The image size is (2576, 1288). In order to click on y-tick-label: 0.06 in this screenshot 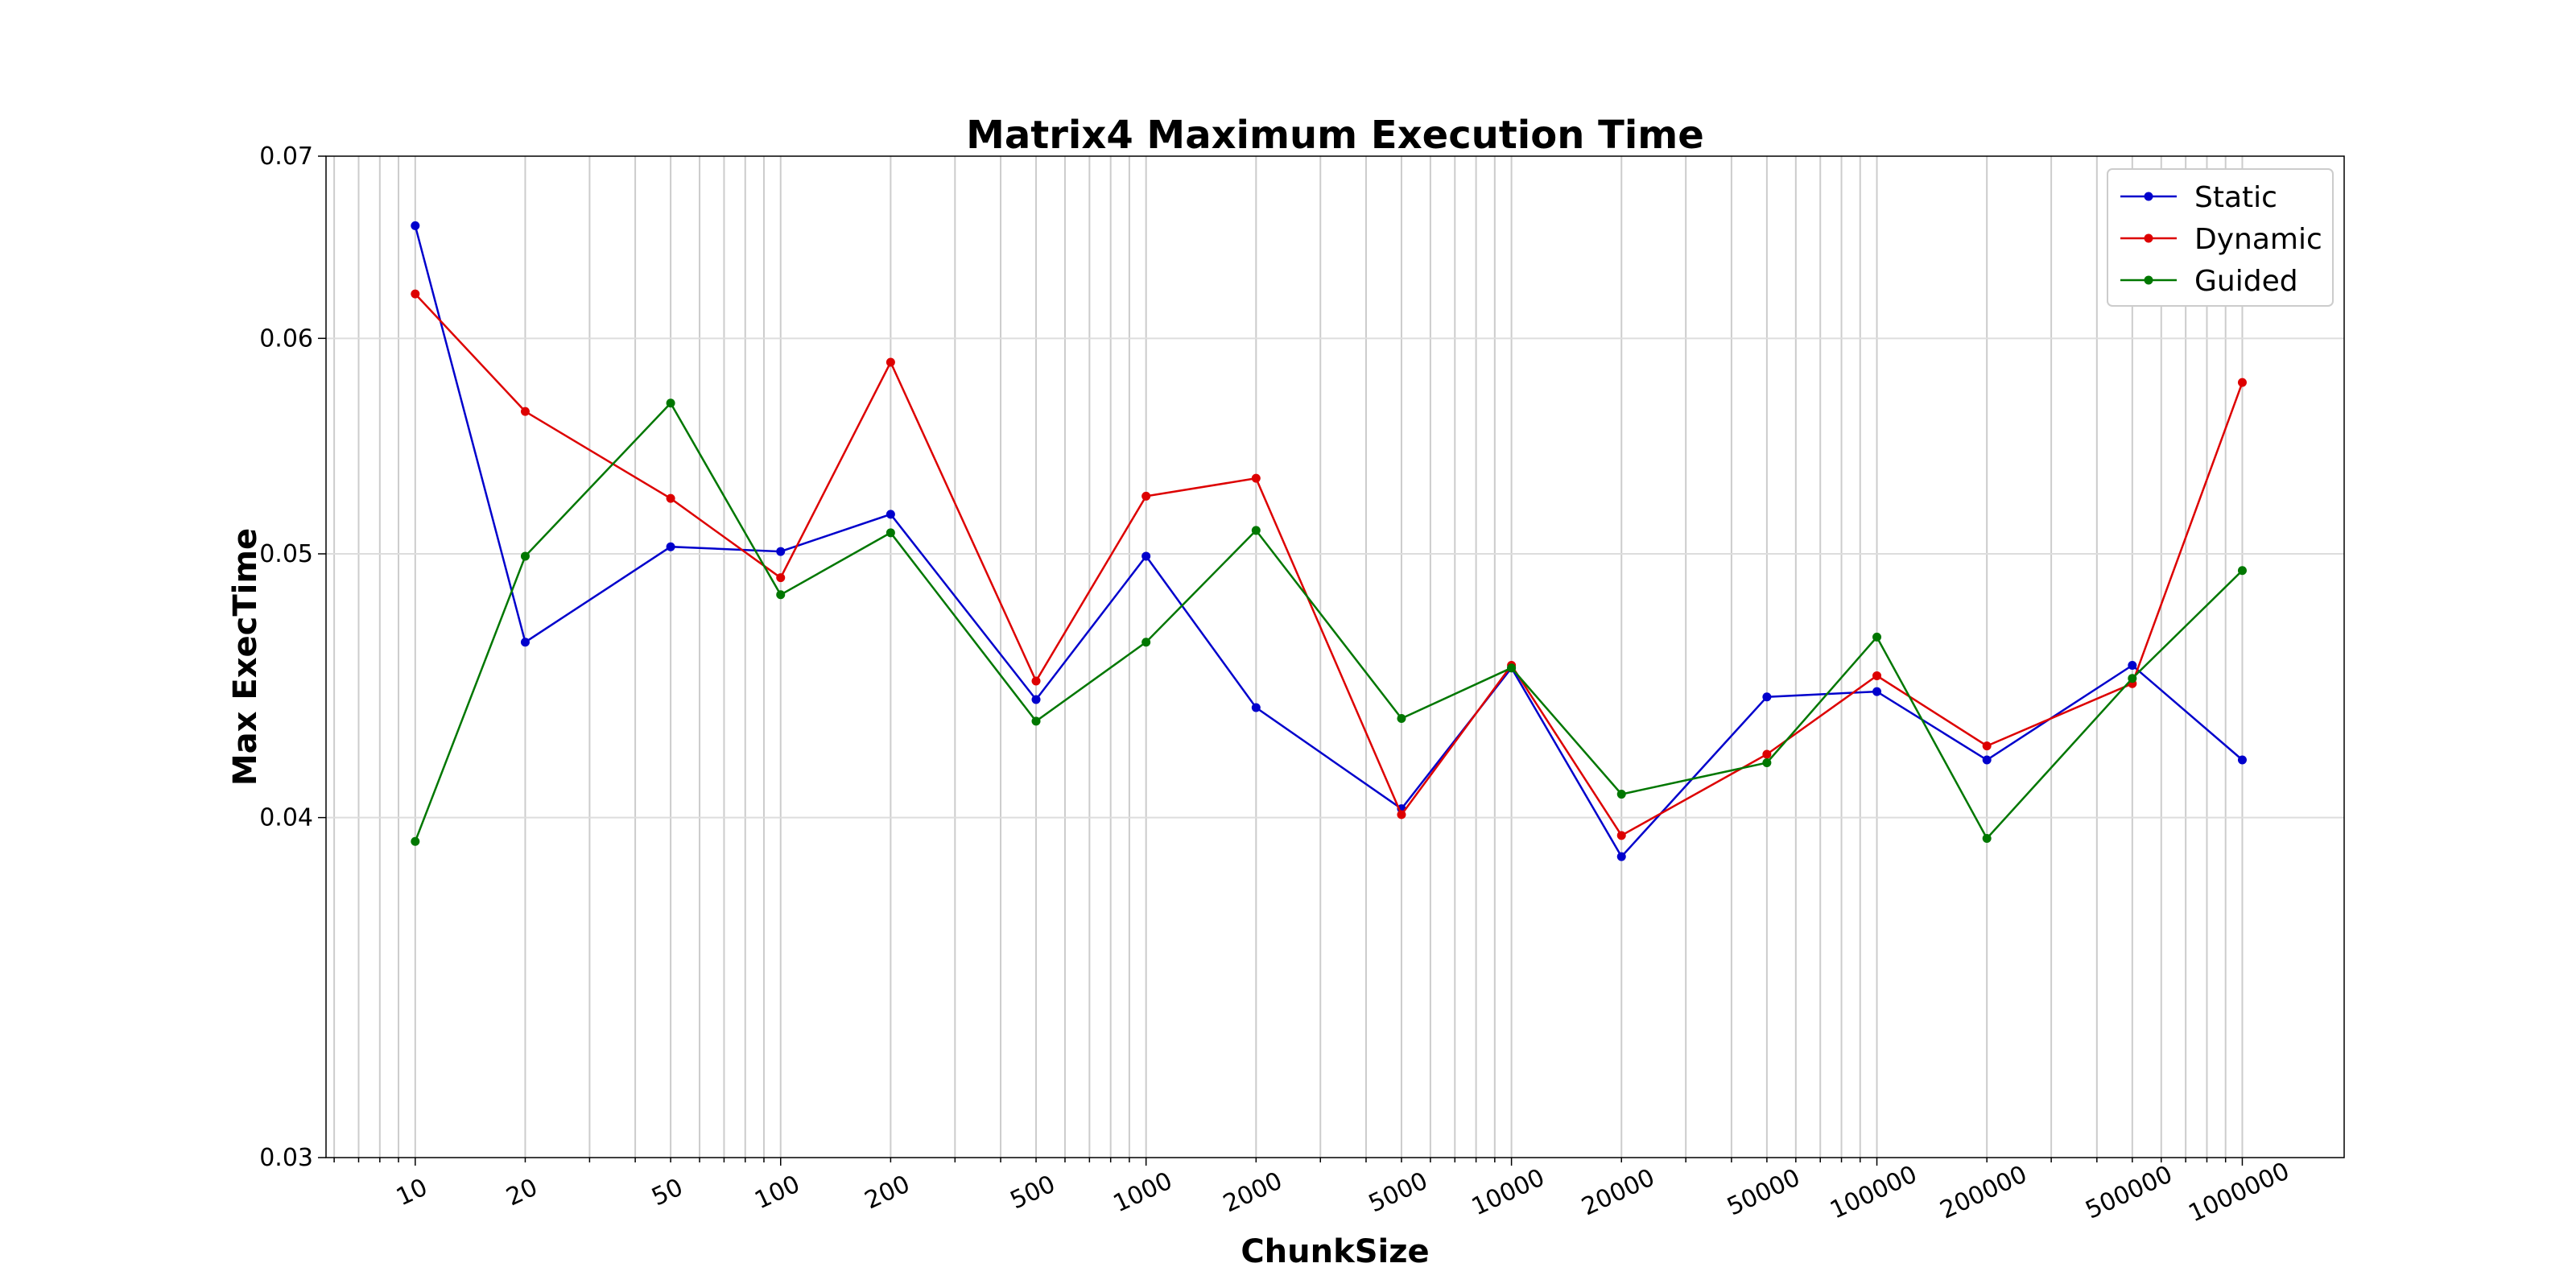, I will do `click(286, 338)`.